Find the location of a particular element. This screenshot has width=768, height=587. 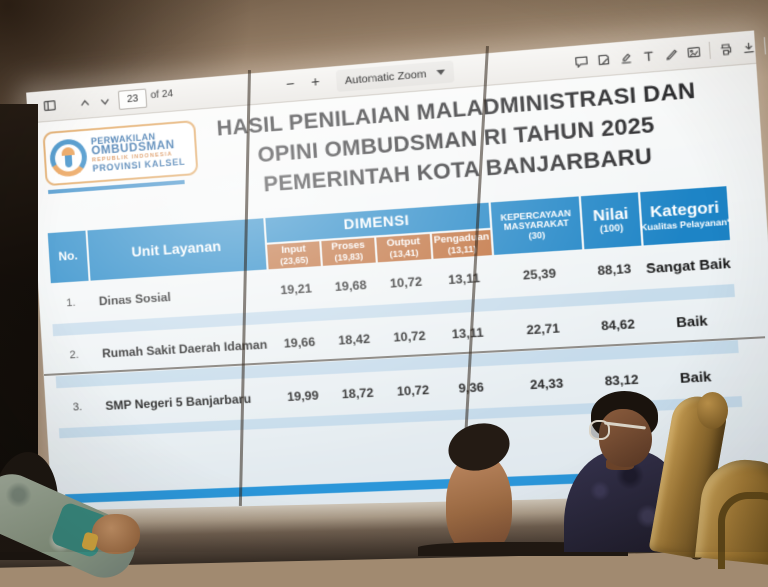

col-header-output: Output(13,41) is located at coordinates (403, 248).